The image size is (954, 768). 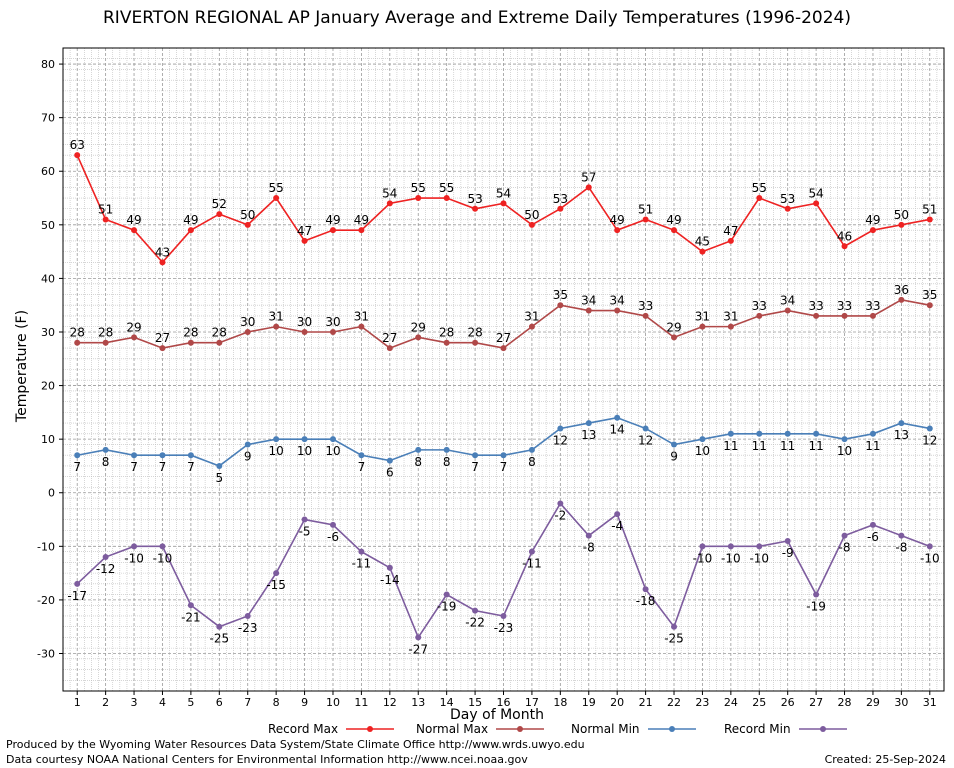 I want to click on y-tick-label: -10, so click(x=46, y=546).